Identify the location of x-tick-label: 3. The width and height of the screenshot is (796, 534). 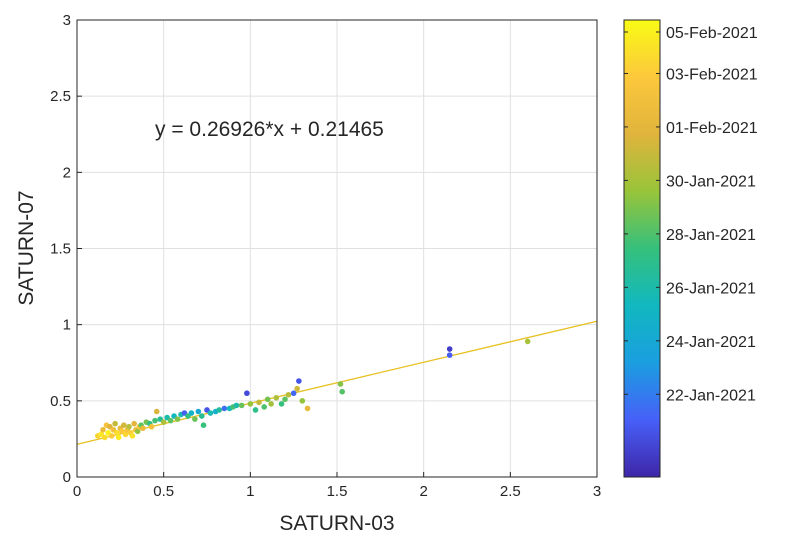
(597, 491).